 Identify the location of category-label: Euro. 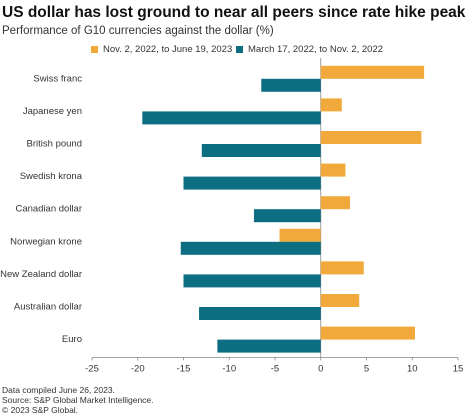
(72, 339).